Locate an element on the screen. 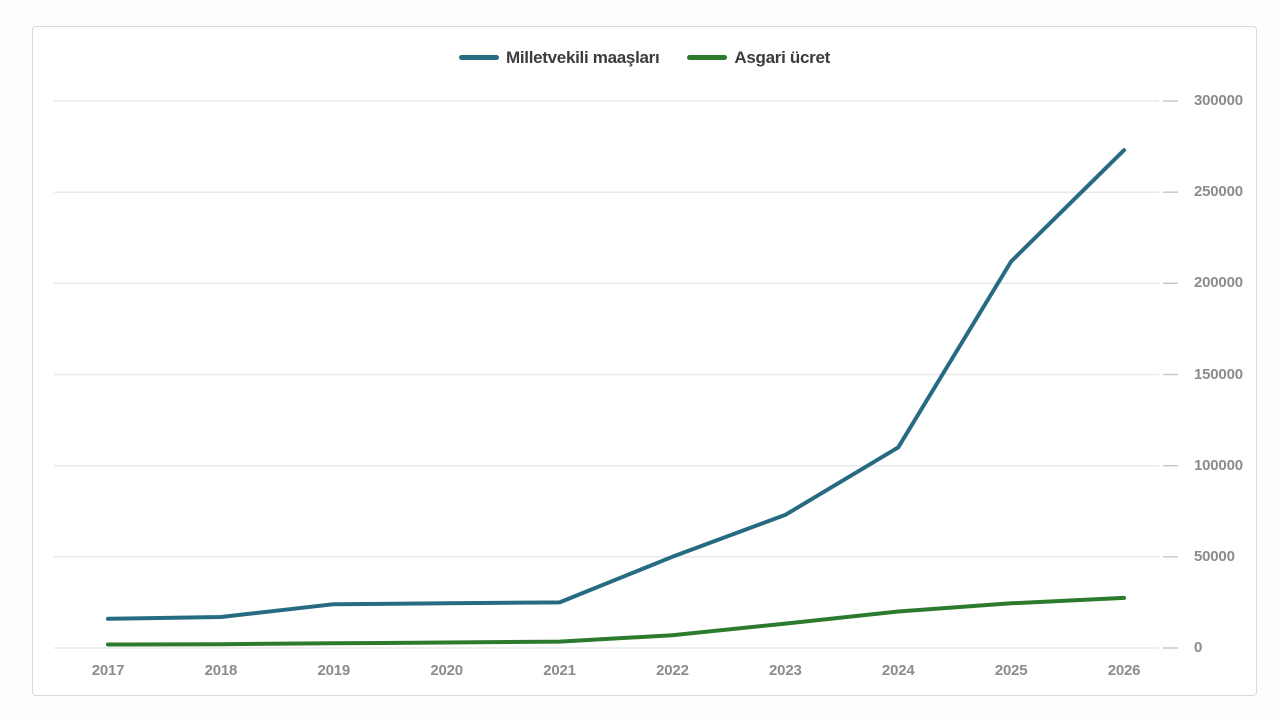  x-axis-tick-label: 2020 is located at coordinates (446, 670).